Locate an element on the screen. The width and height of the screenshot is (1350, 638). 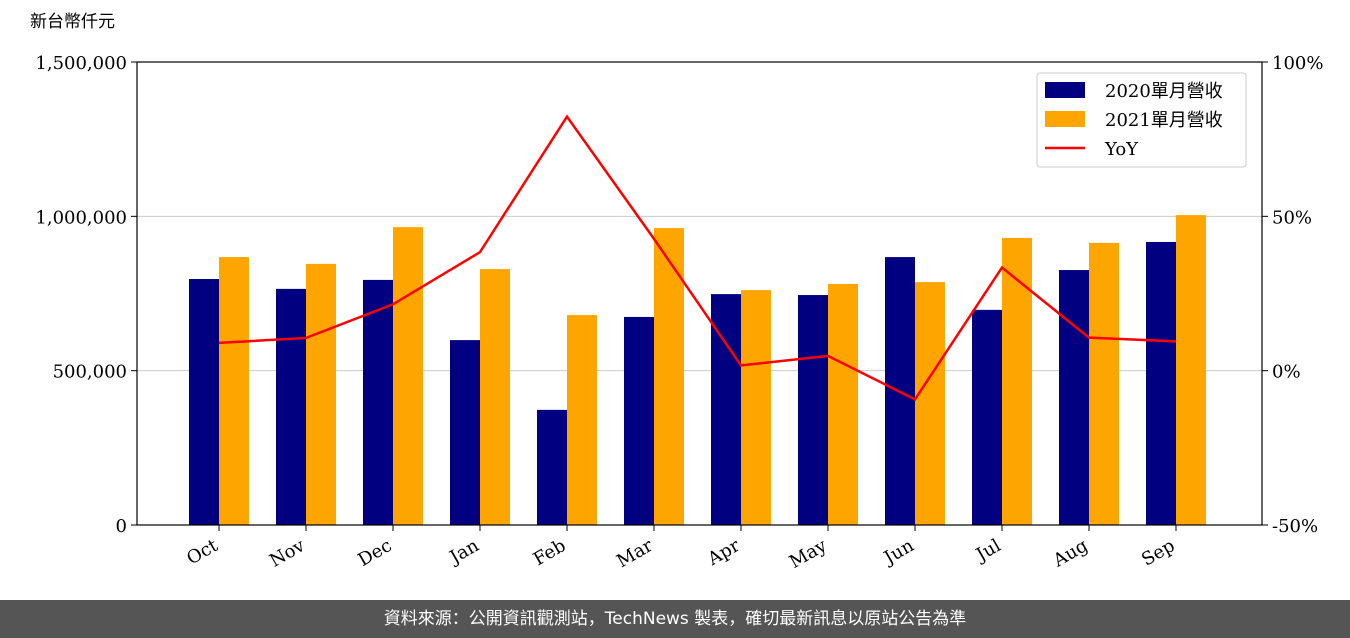
footer: 資料來源：公開資訊觀測站，TechNews 製表，確切最新訊息以原站公告為準 is located at coordinates (675, 619).